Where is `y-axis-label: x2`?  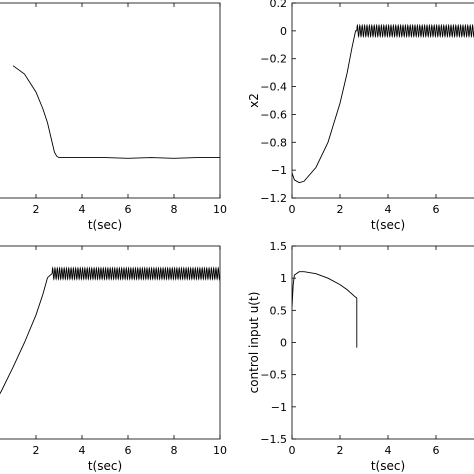 y-axis-label: x2 is located at coordinates (254, 100).